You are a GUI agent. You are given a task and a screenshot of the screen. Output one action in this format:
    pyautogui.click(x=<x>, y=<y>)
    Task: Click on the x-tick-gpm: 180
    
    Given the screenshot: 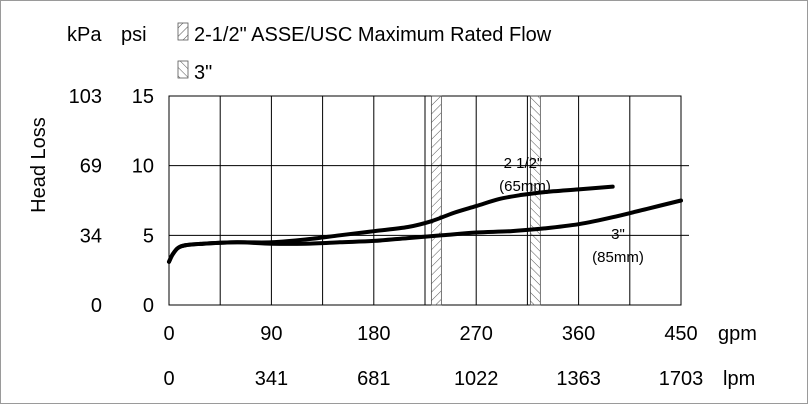 What is the action you would take?
    pyautogui.click(x=373, y=334)
    